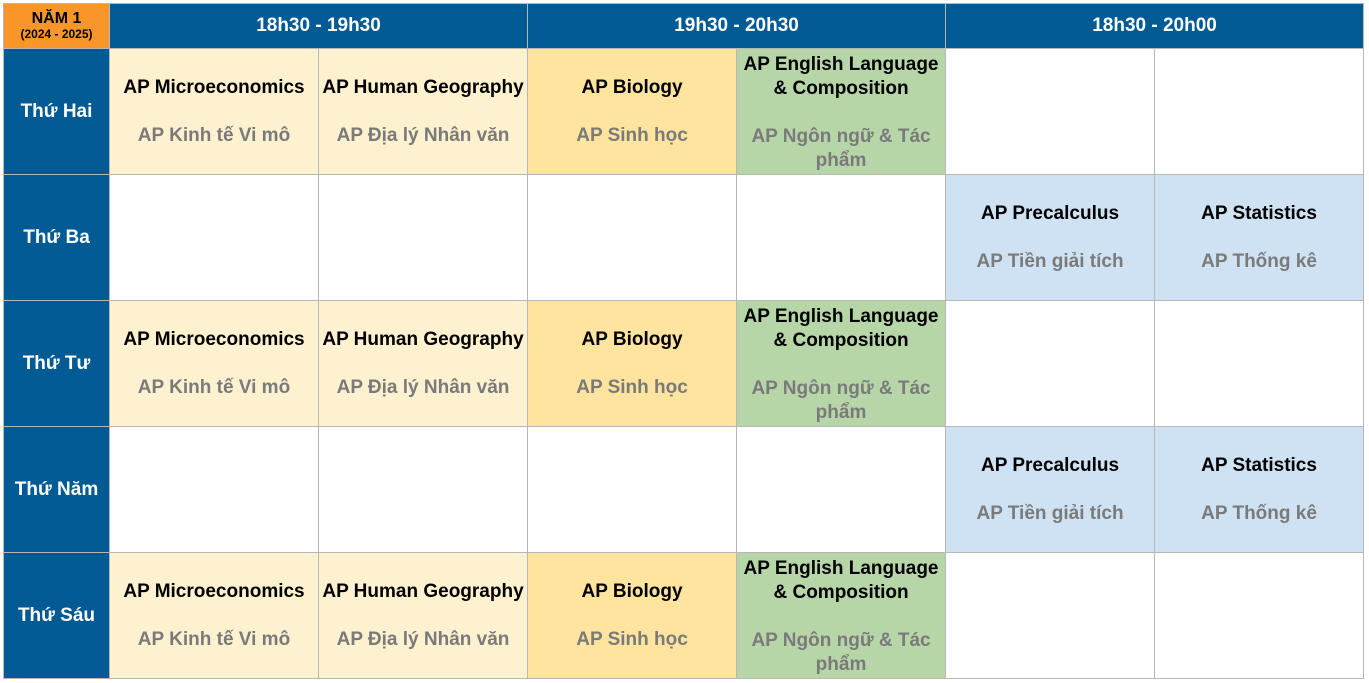 The height and width of the screenshot is (683, 1369). Describe the element at coordinates (318, 26) in the screenshot. I see `time-slot-1: 18h30 - 19h30` at that location.